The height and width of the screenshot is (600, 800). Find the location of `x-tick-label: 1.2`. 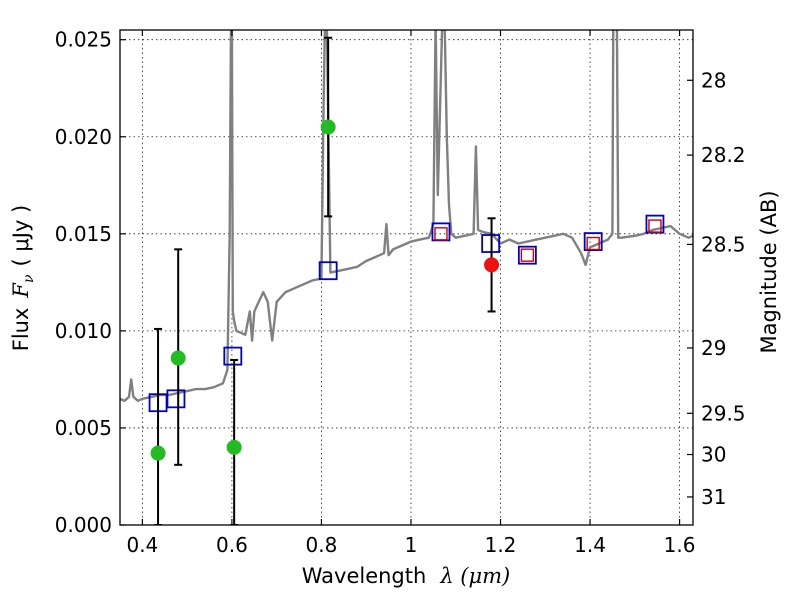

x-tick-label: 1.2 is located at coordinates (501, 545).